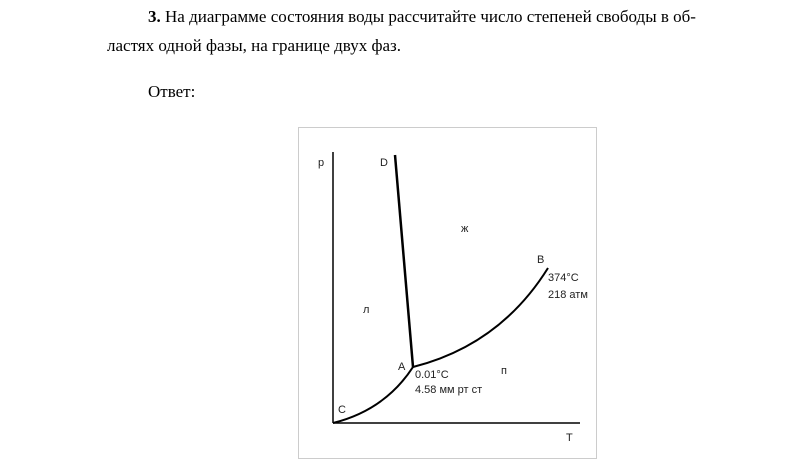 The width and height of the screenshot is (809, 472). I want to click on point-label: C, so click(342, 410).